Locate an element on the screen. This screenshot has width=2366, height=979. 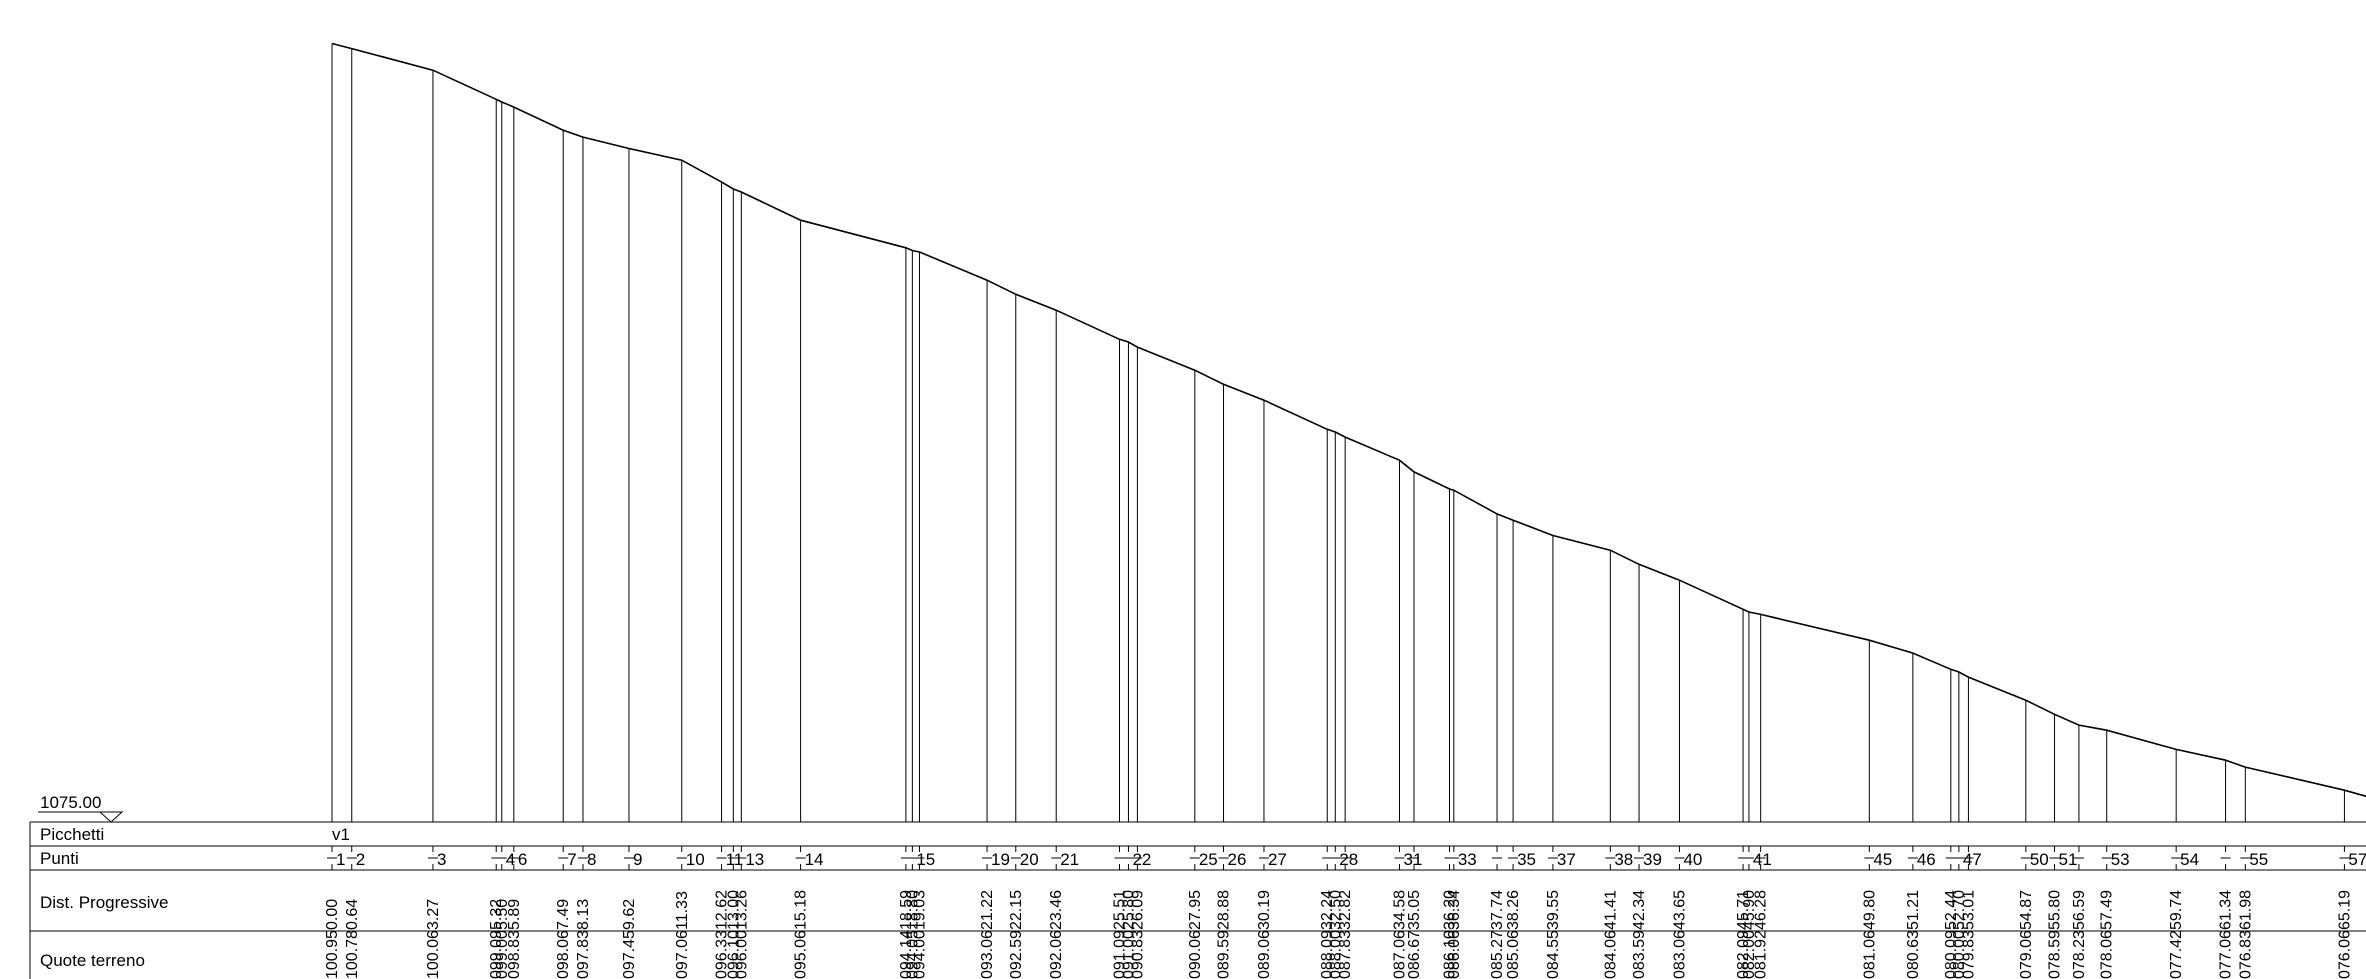
quote-label: 082.09 is located at coordinates (1743, 954).